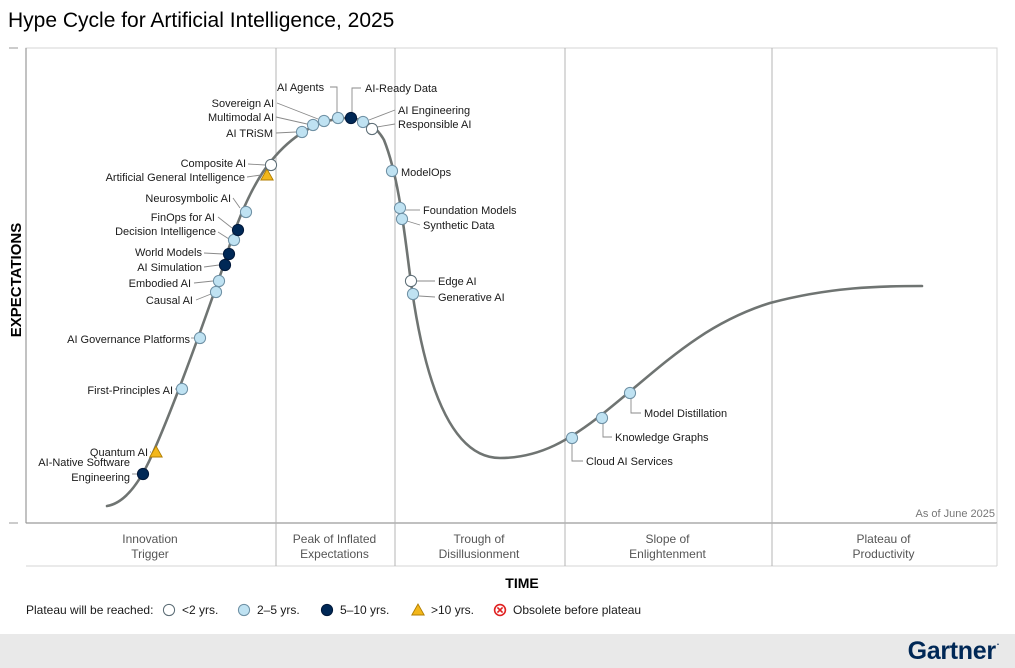 The image size is (1015, 668). I want to click on label-decision-intelligence: Decision Intelligence, so click(165, 232).